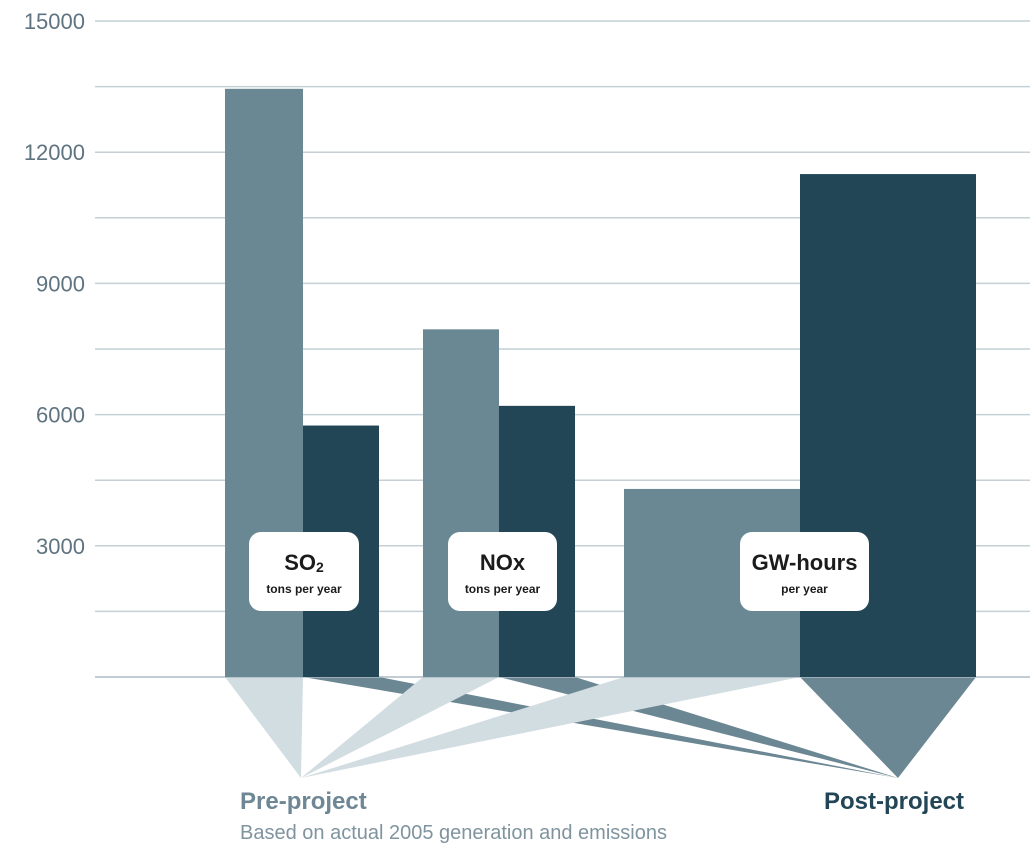 This screenshot has height=852, width=1030. Describe the element at coordinates (303, 801) in the screenshot. I see `pre-project-label: Pre-project` at that location.